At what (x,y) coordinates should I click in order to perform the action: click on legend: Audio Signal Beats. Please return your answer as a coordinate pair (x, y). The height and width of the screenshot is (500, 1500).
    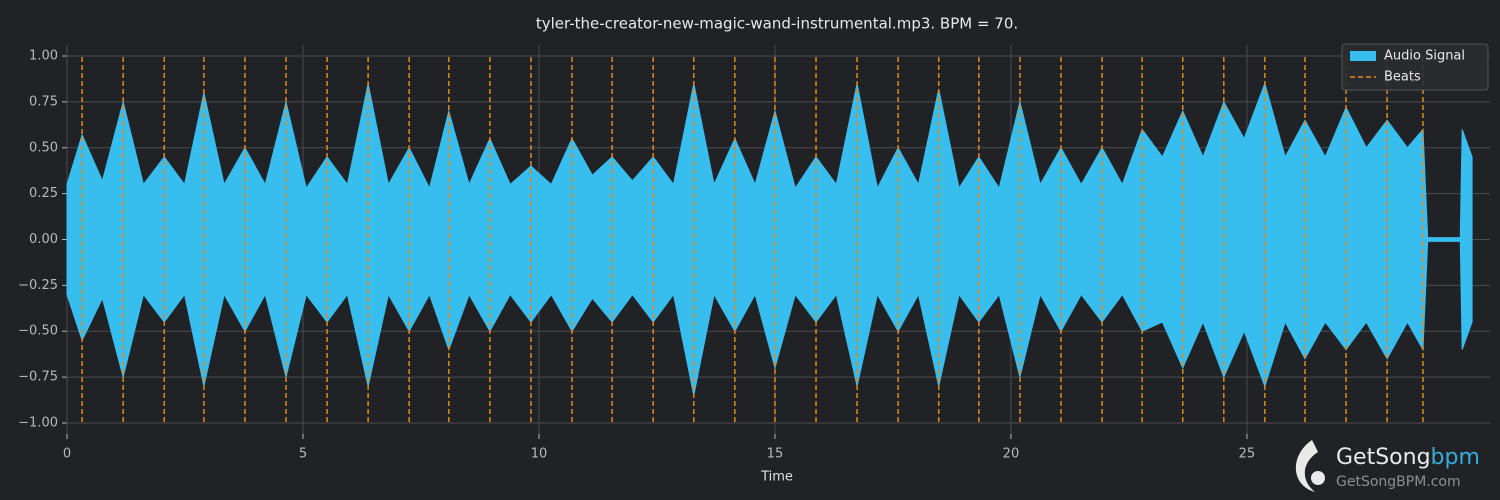
    Looking at the image, I should click on (1415, 67).